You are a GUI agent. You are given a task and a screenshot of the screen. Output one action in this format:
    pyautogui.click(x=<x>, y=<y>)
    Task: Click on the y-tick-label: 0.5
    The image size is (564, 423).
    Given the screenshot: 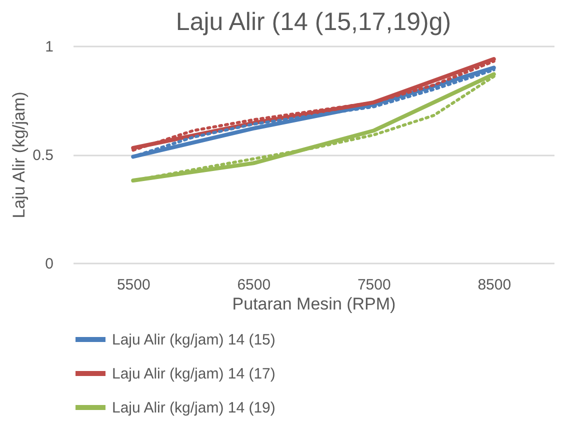 What is the action you would take?
    pyautogui.click(x=43, y=155)
    